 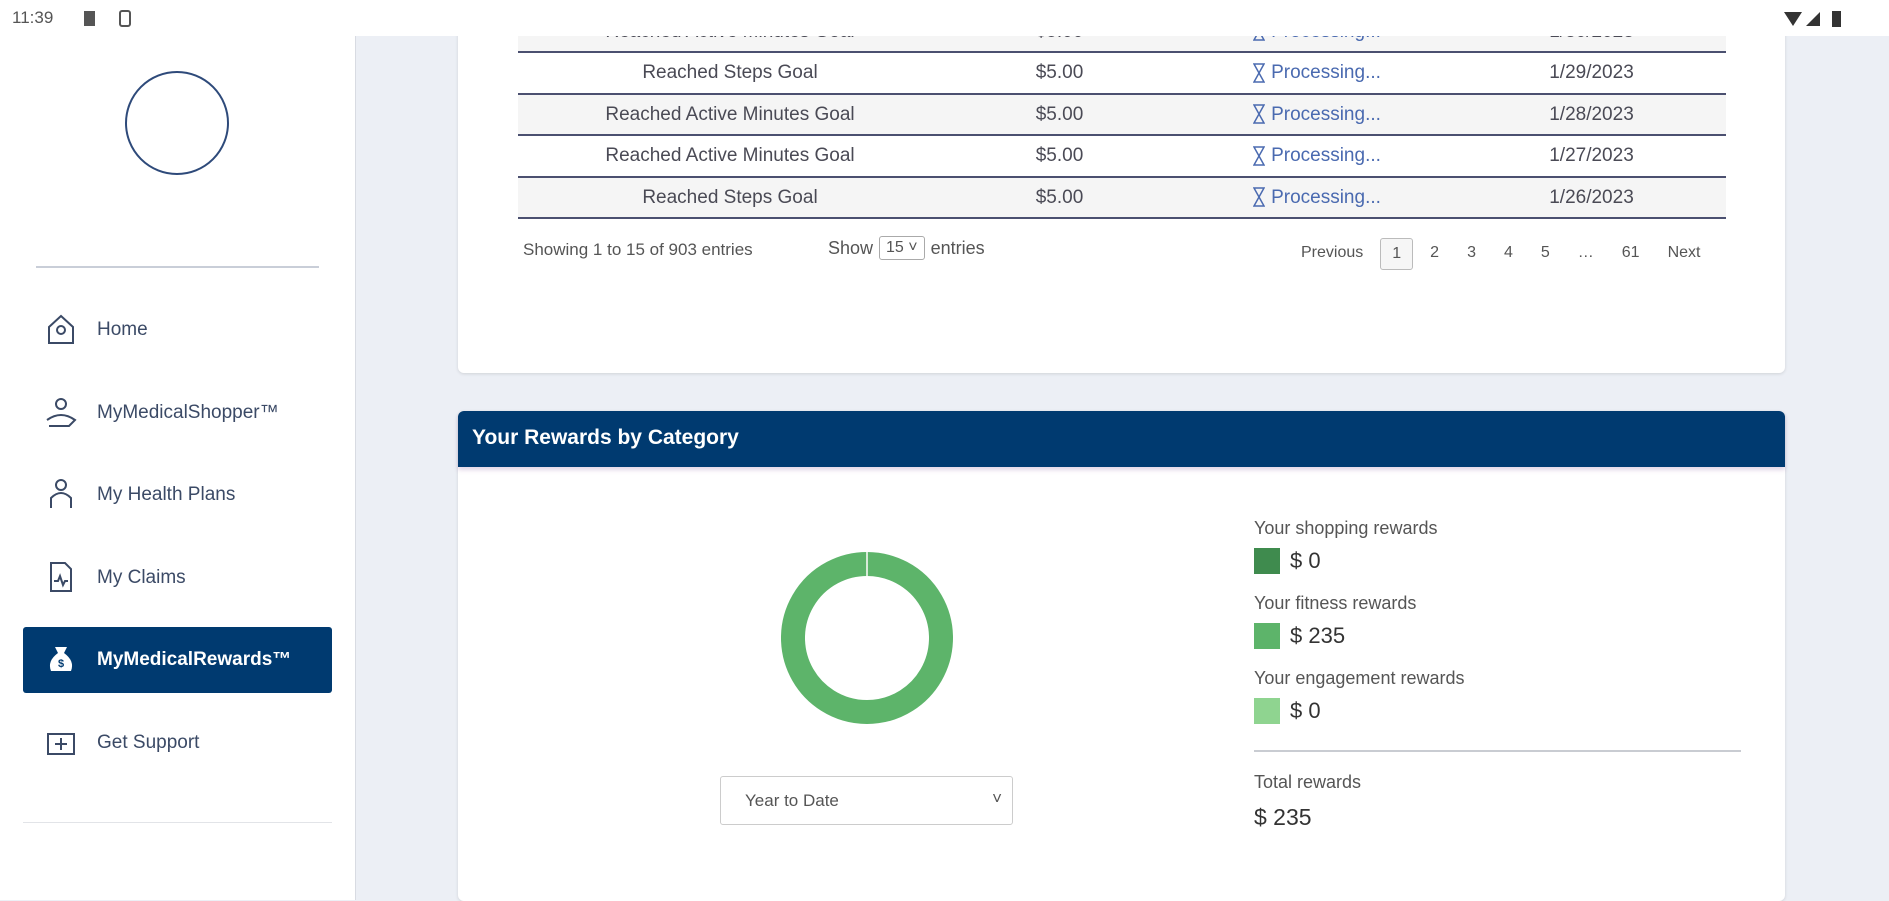 What do you see at coordinates (177, 743) in the screenshot?
I see `menu-item: Get Support` at bounding box center [177, 743].